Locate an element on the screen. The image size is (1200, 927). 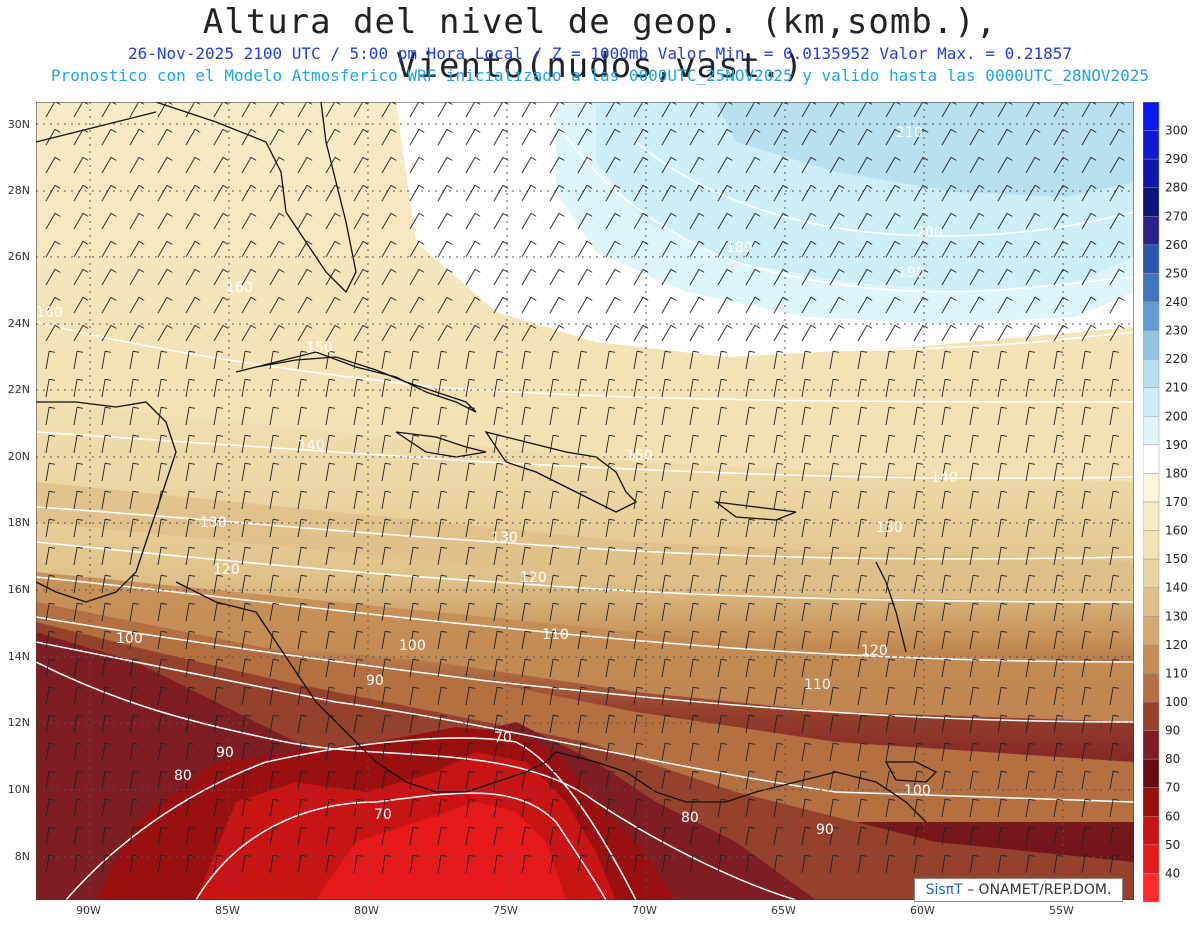
contour-label: 100 is located at coordinates (412, 646).